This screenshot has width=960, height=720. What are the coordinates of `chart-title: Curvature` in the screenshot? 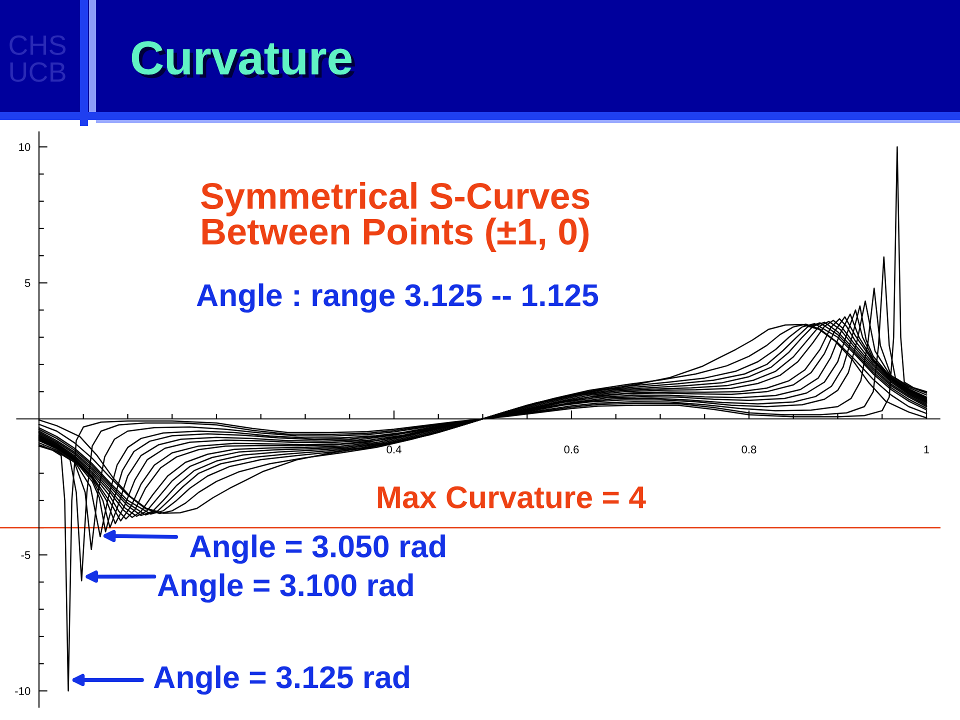 It's located at (243, 59).